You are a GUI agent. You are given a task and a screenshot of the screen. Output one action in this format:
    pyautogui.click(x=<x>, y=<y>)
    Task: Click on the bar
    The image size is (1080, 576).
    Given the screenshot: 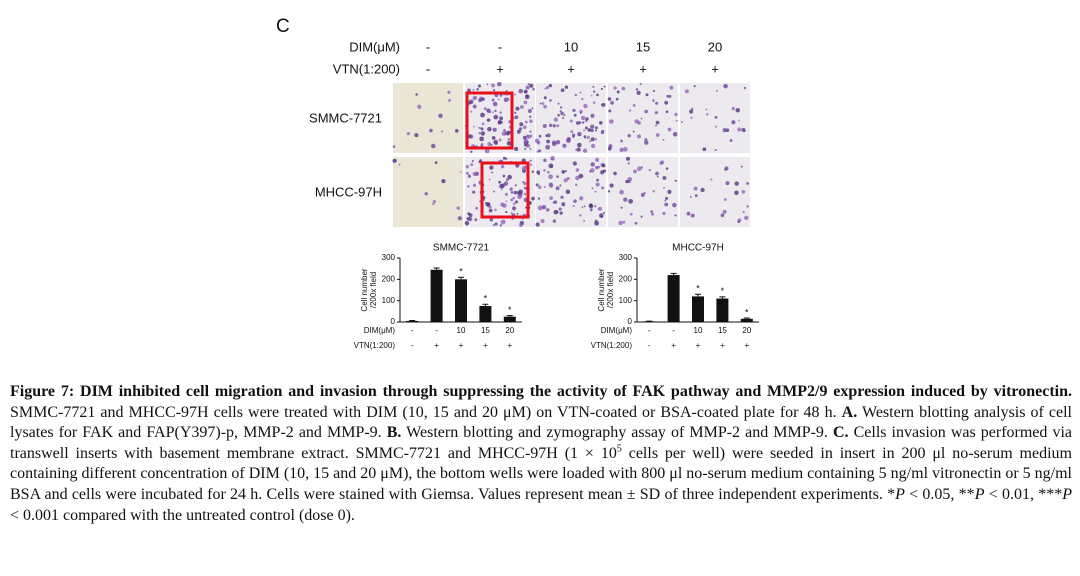 What is the action you would take?
    pyautogui.click(x=436, y=295)
    